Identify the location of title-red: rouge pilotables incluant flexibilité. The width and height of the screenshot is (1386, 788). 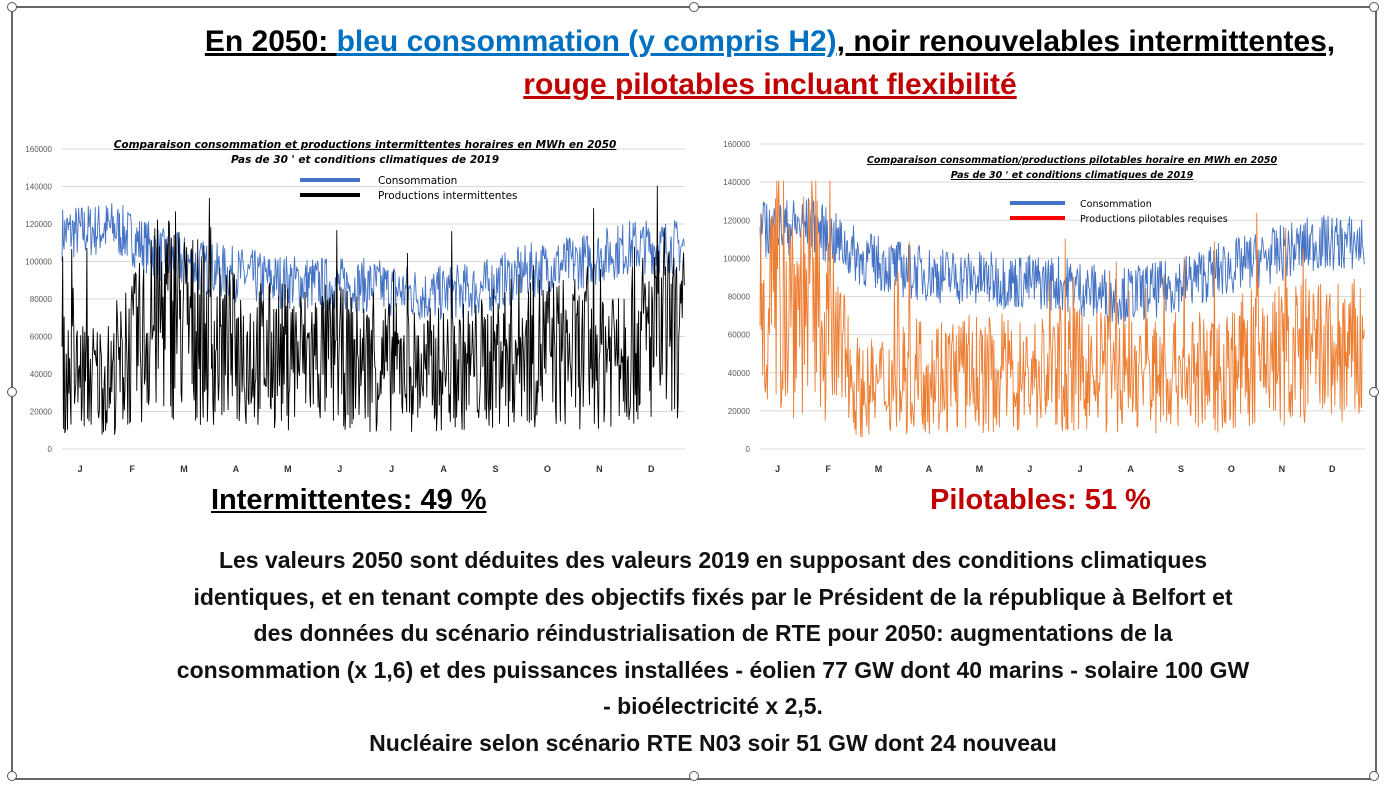
(770, 84).